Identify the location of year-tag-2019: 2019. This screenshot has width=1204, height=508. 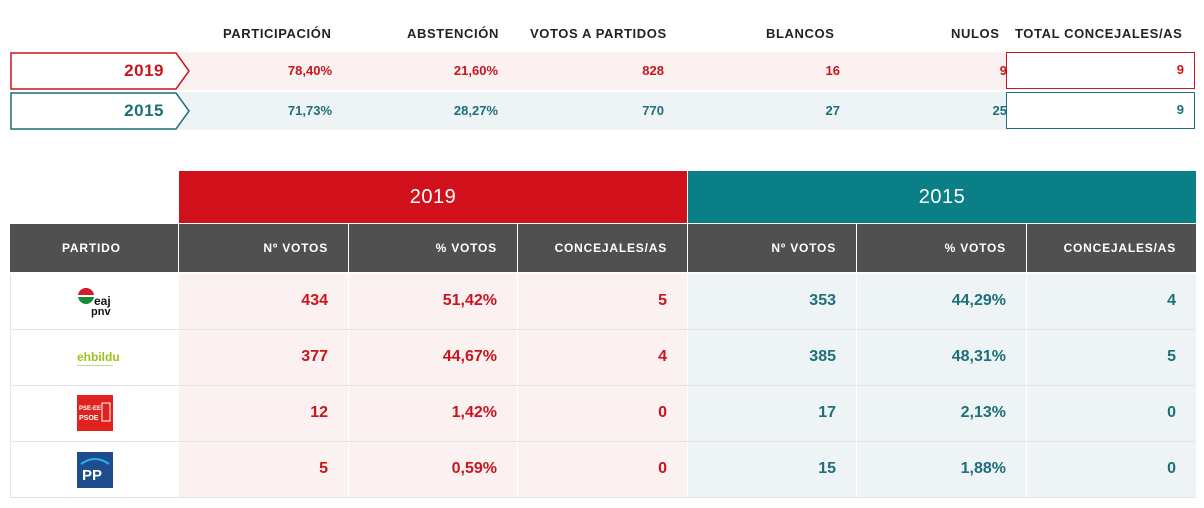
(100, 71).